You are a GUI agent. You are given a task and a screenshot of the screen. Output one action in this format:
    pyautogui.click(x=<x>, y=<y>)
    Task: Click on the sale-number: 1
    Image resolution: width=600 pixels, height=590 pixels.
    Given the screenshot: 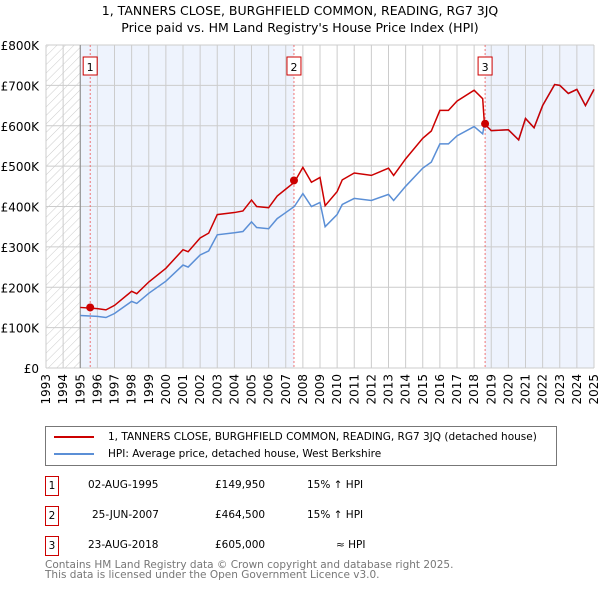 What is the action you would take?
    pyautogui.click(x=52, y=486)
    